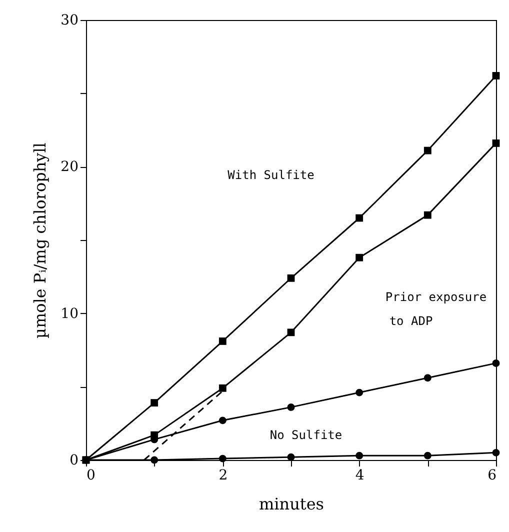 This screenshot has width=509, height=532. I want to click on x-tick-label: 6, so click(492, 476).